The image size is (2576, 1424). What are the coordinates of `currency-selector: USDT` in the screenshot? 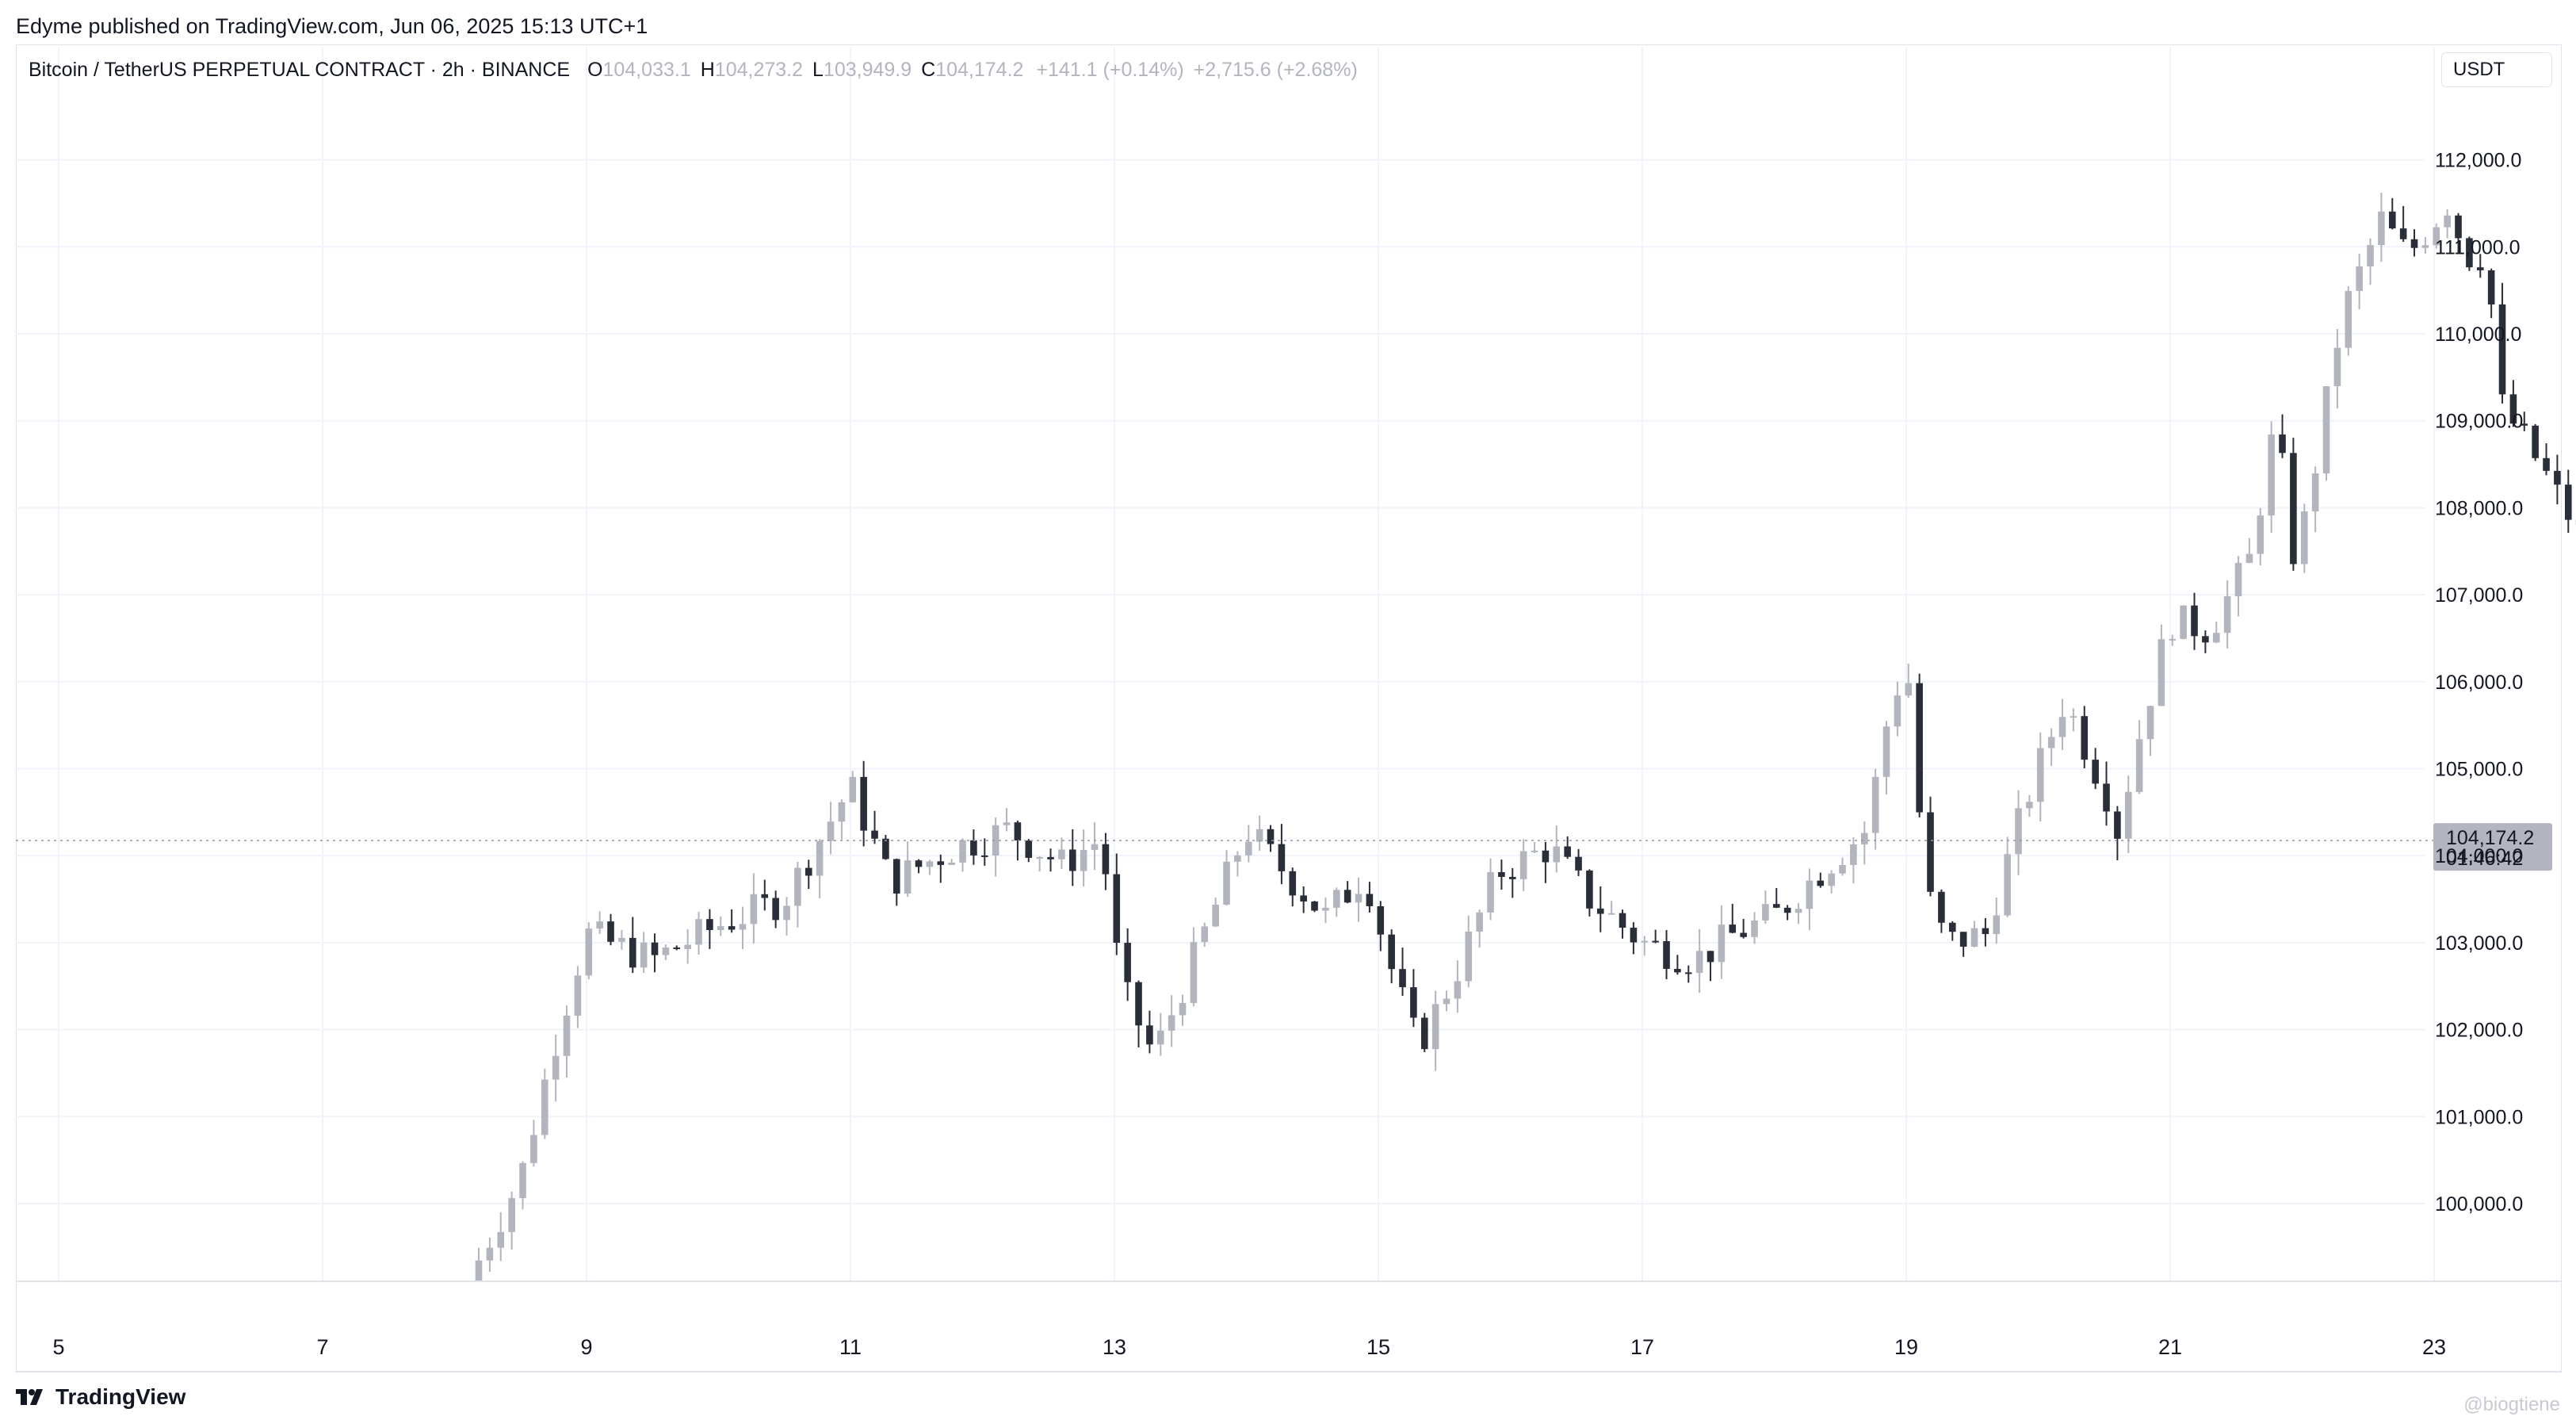 It's located at (2496, 69).